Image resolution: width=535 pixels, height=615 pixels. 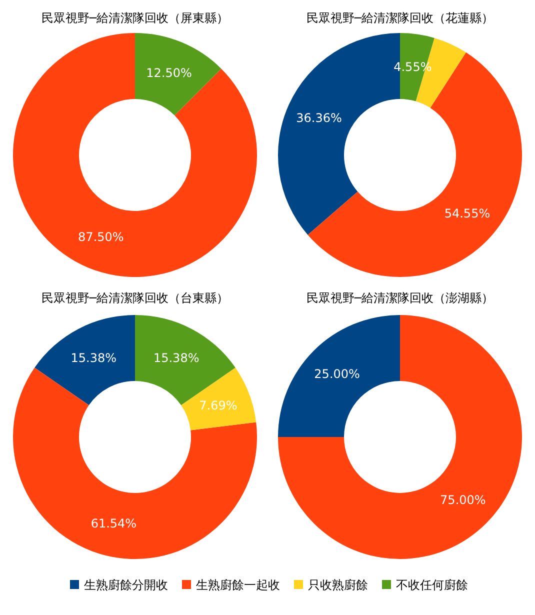 I want to click on data-label: 54.55%, so click(x=467, y=213).